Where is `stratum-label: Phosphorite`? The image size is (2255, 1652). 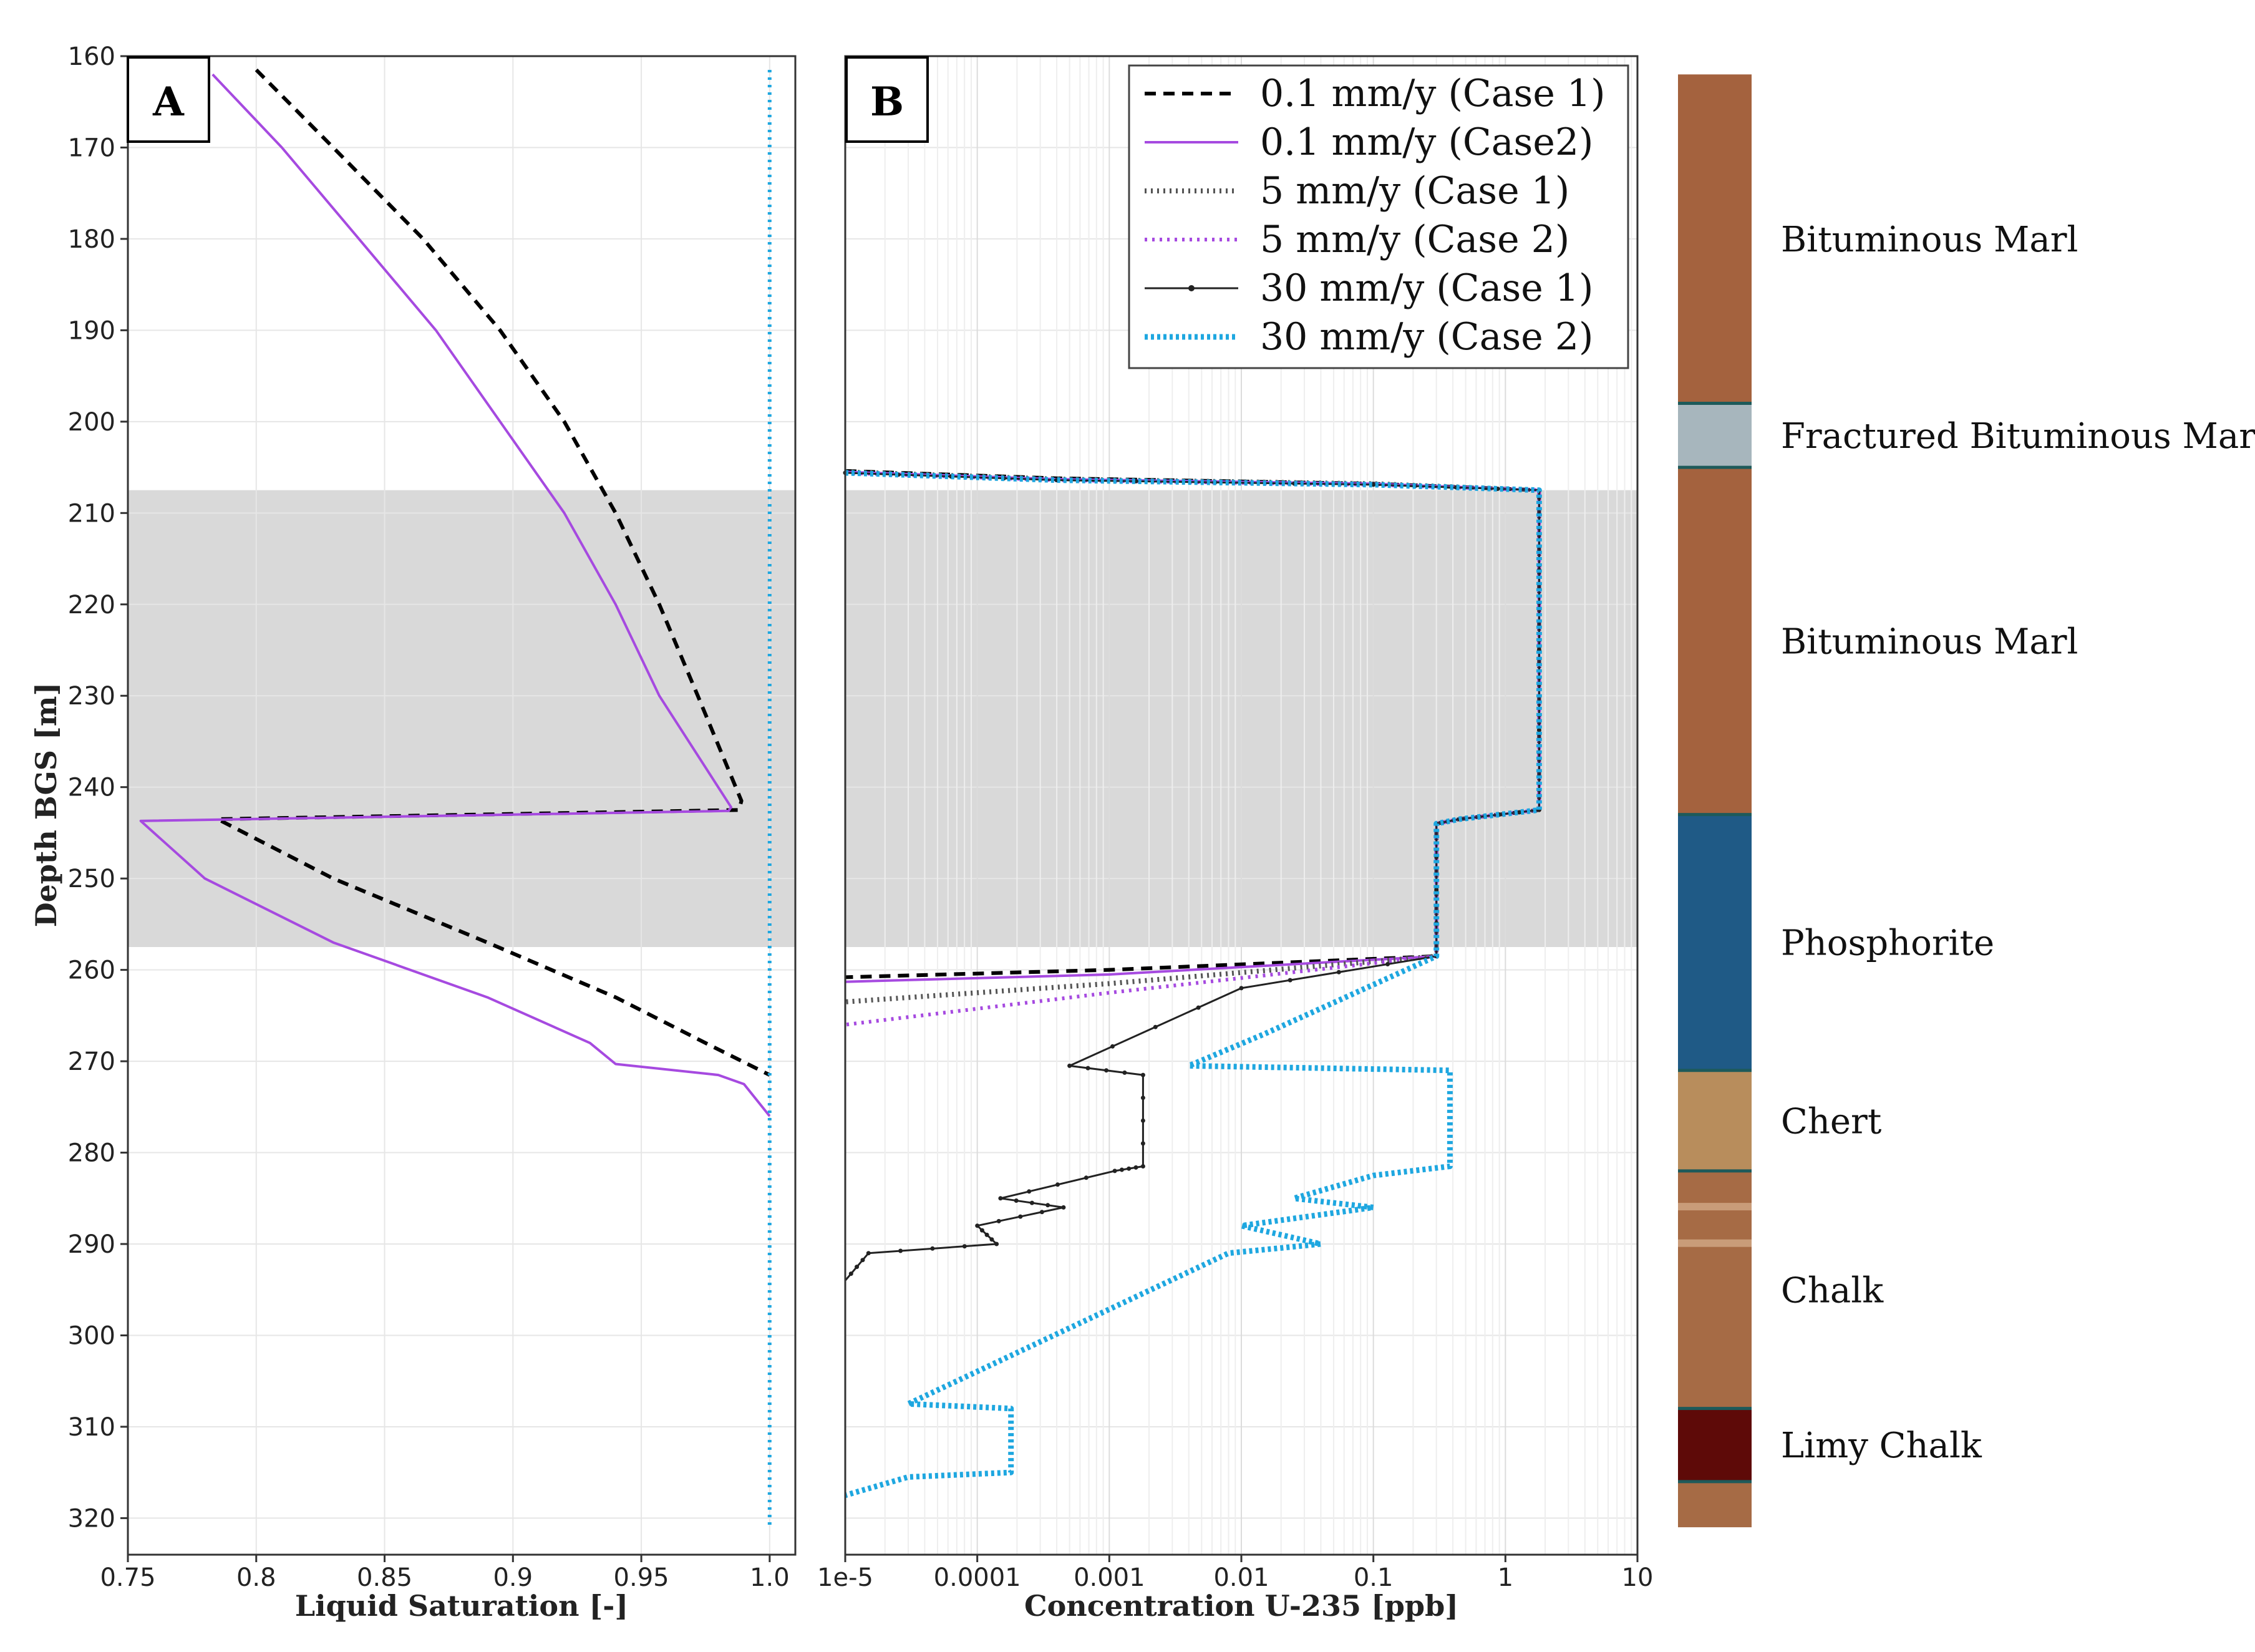 stratum-label: Phosphorite is located at coordinates (1887, 943).